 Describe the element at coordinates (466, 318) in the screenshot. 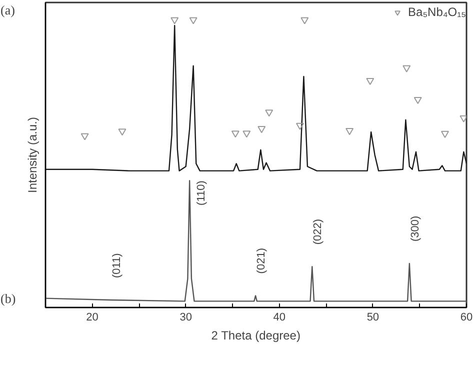

I see `x-tick-label: 60` at that location.